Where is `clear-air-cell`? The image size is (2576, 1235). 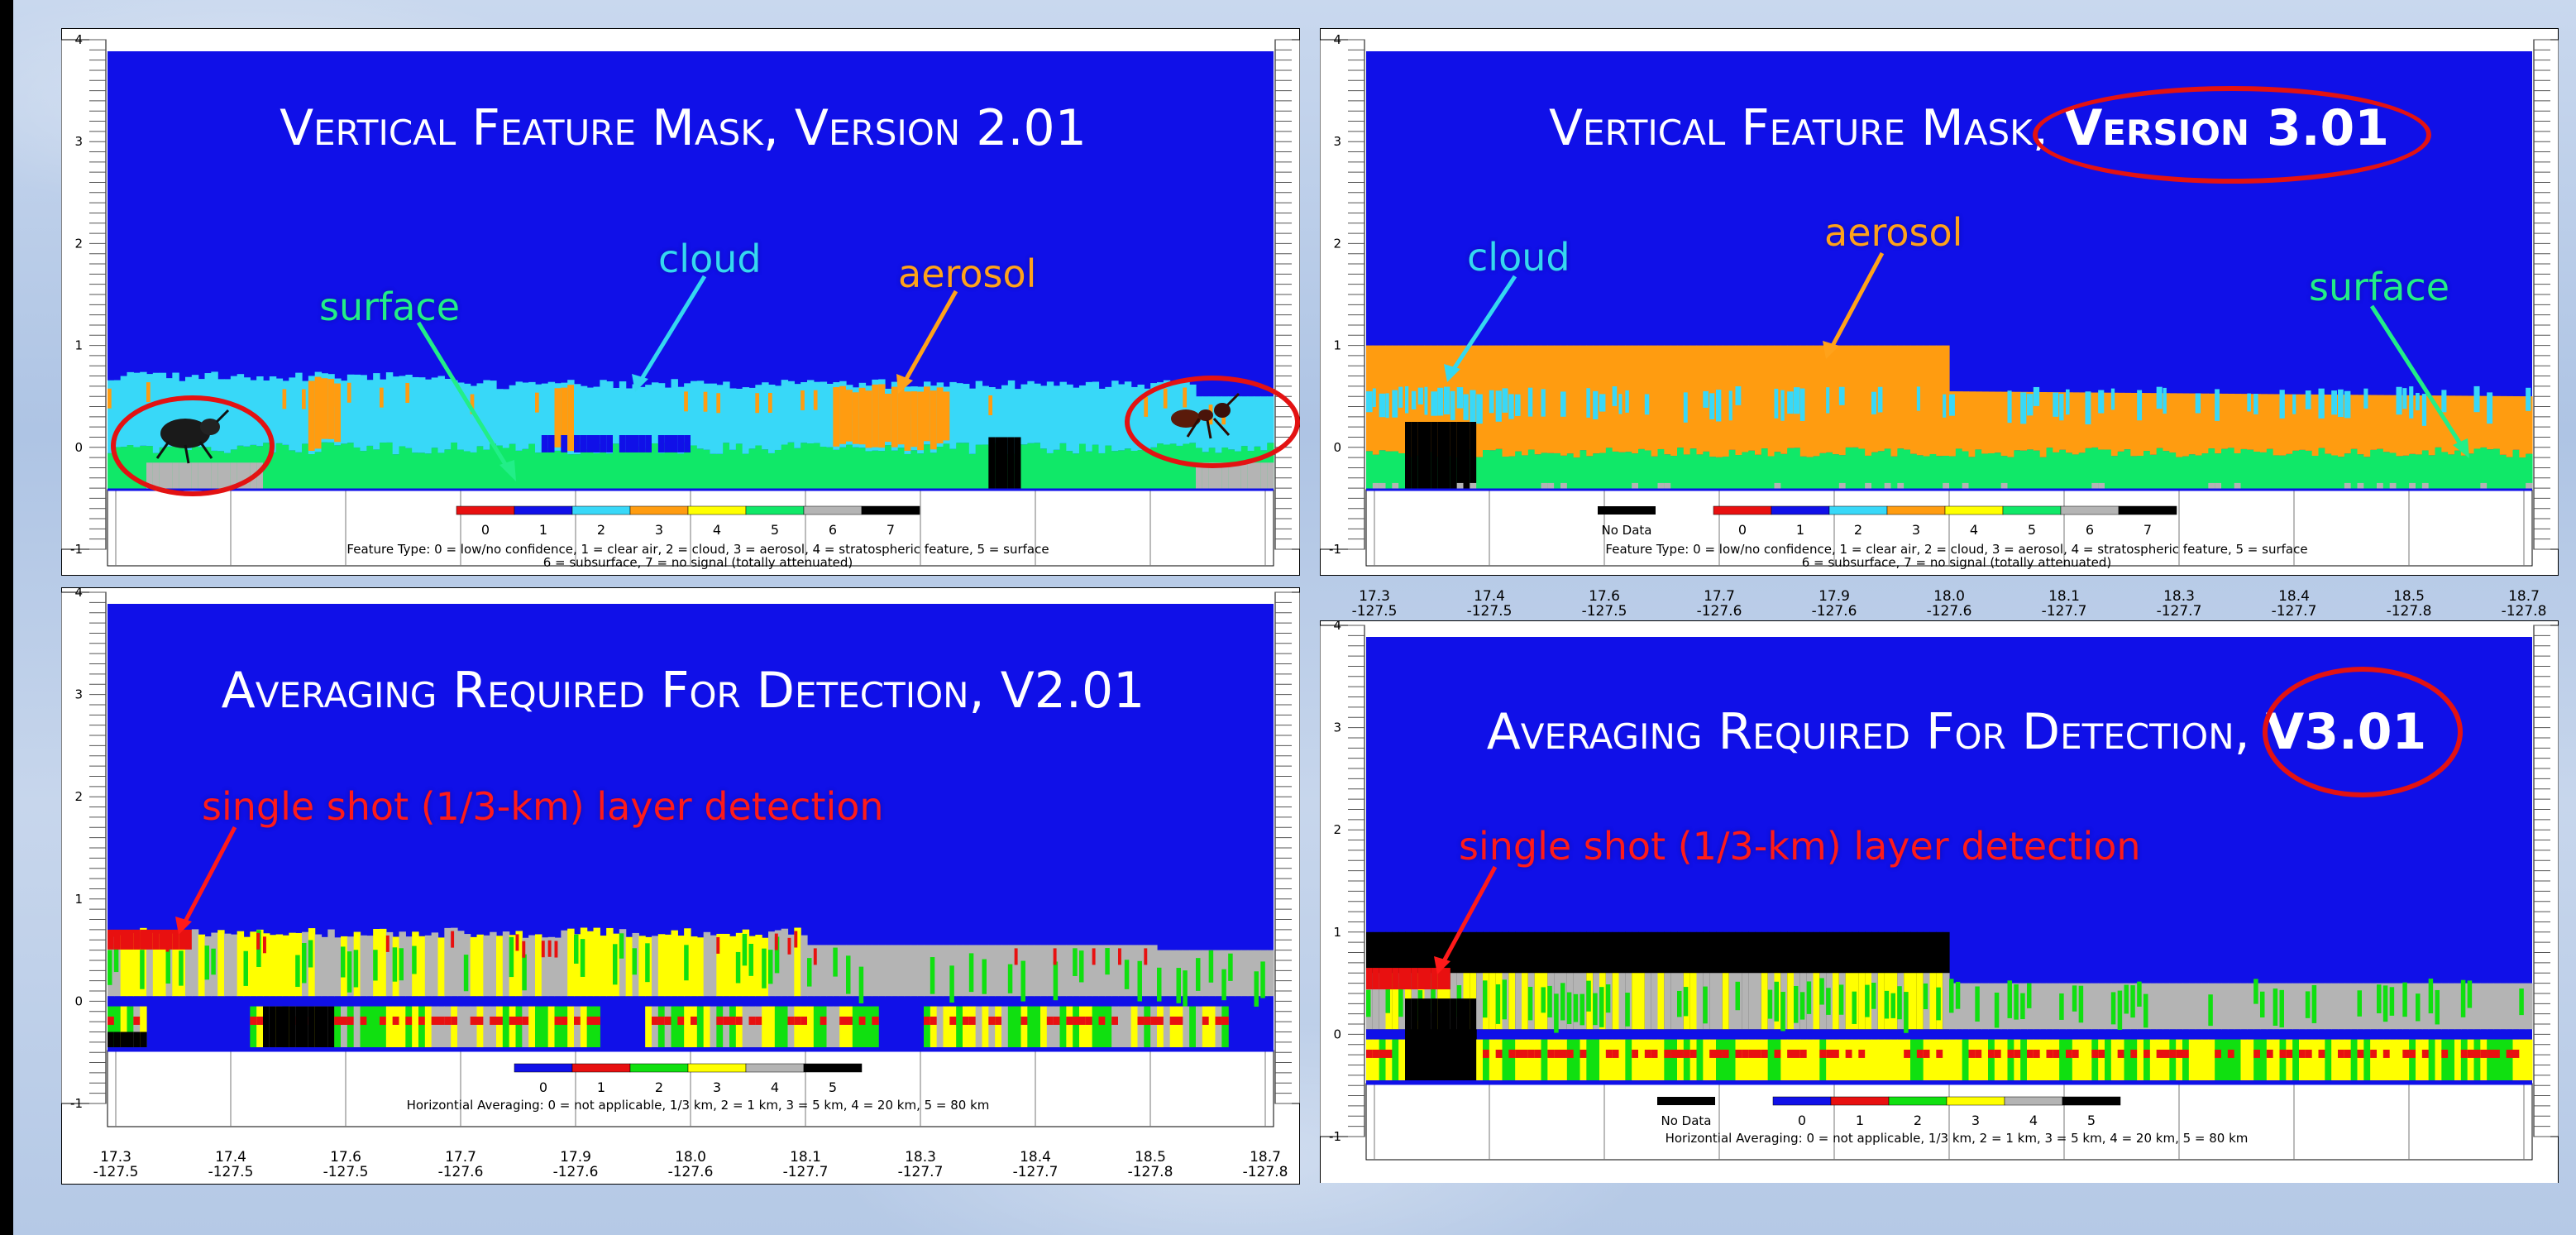
clear-air-cell is located at coordinates (687, 443).